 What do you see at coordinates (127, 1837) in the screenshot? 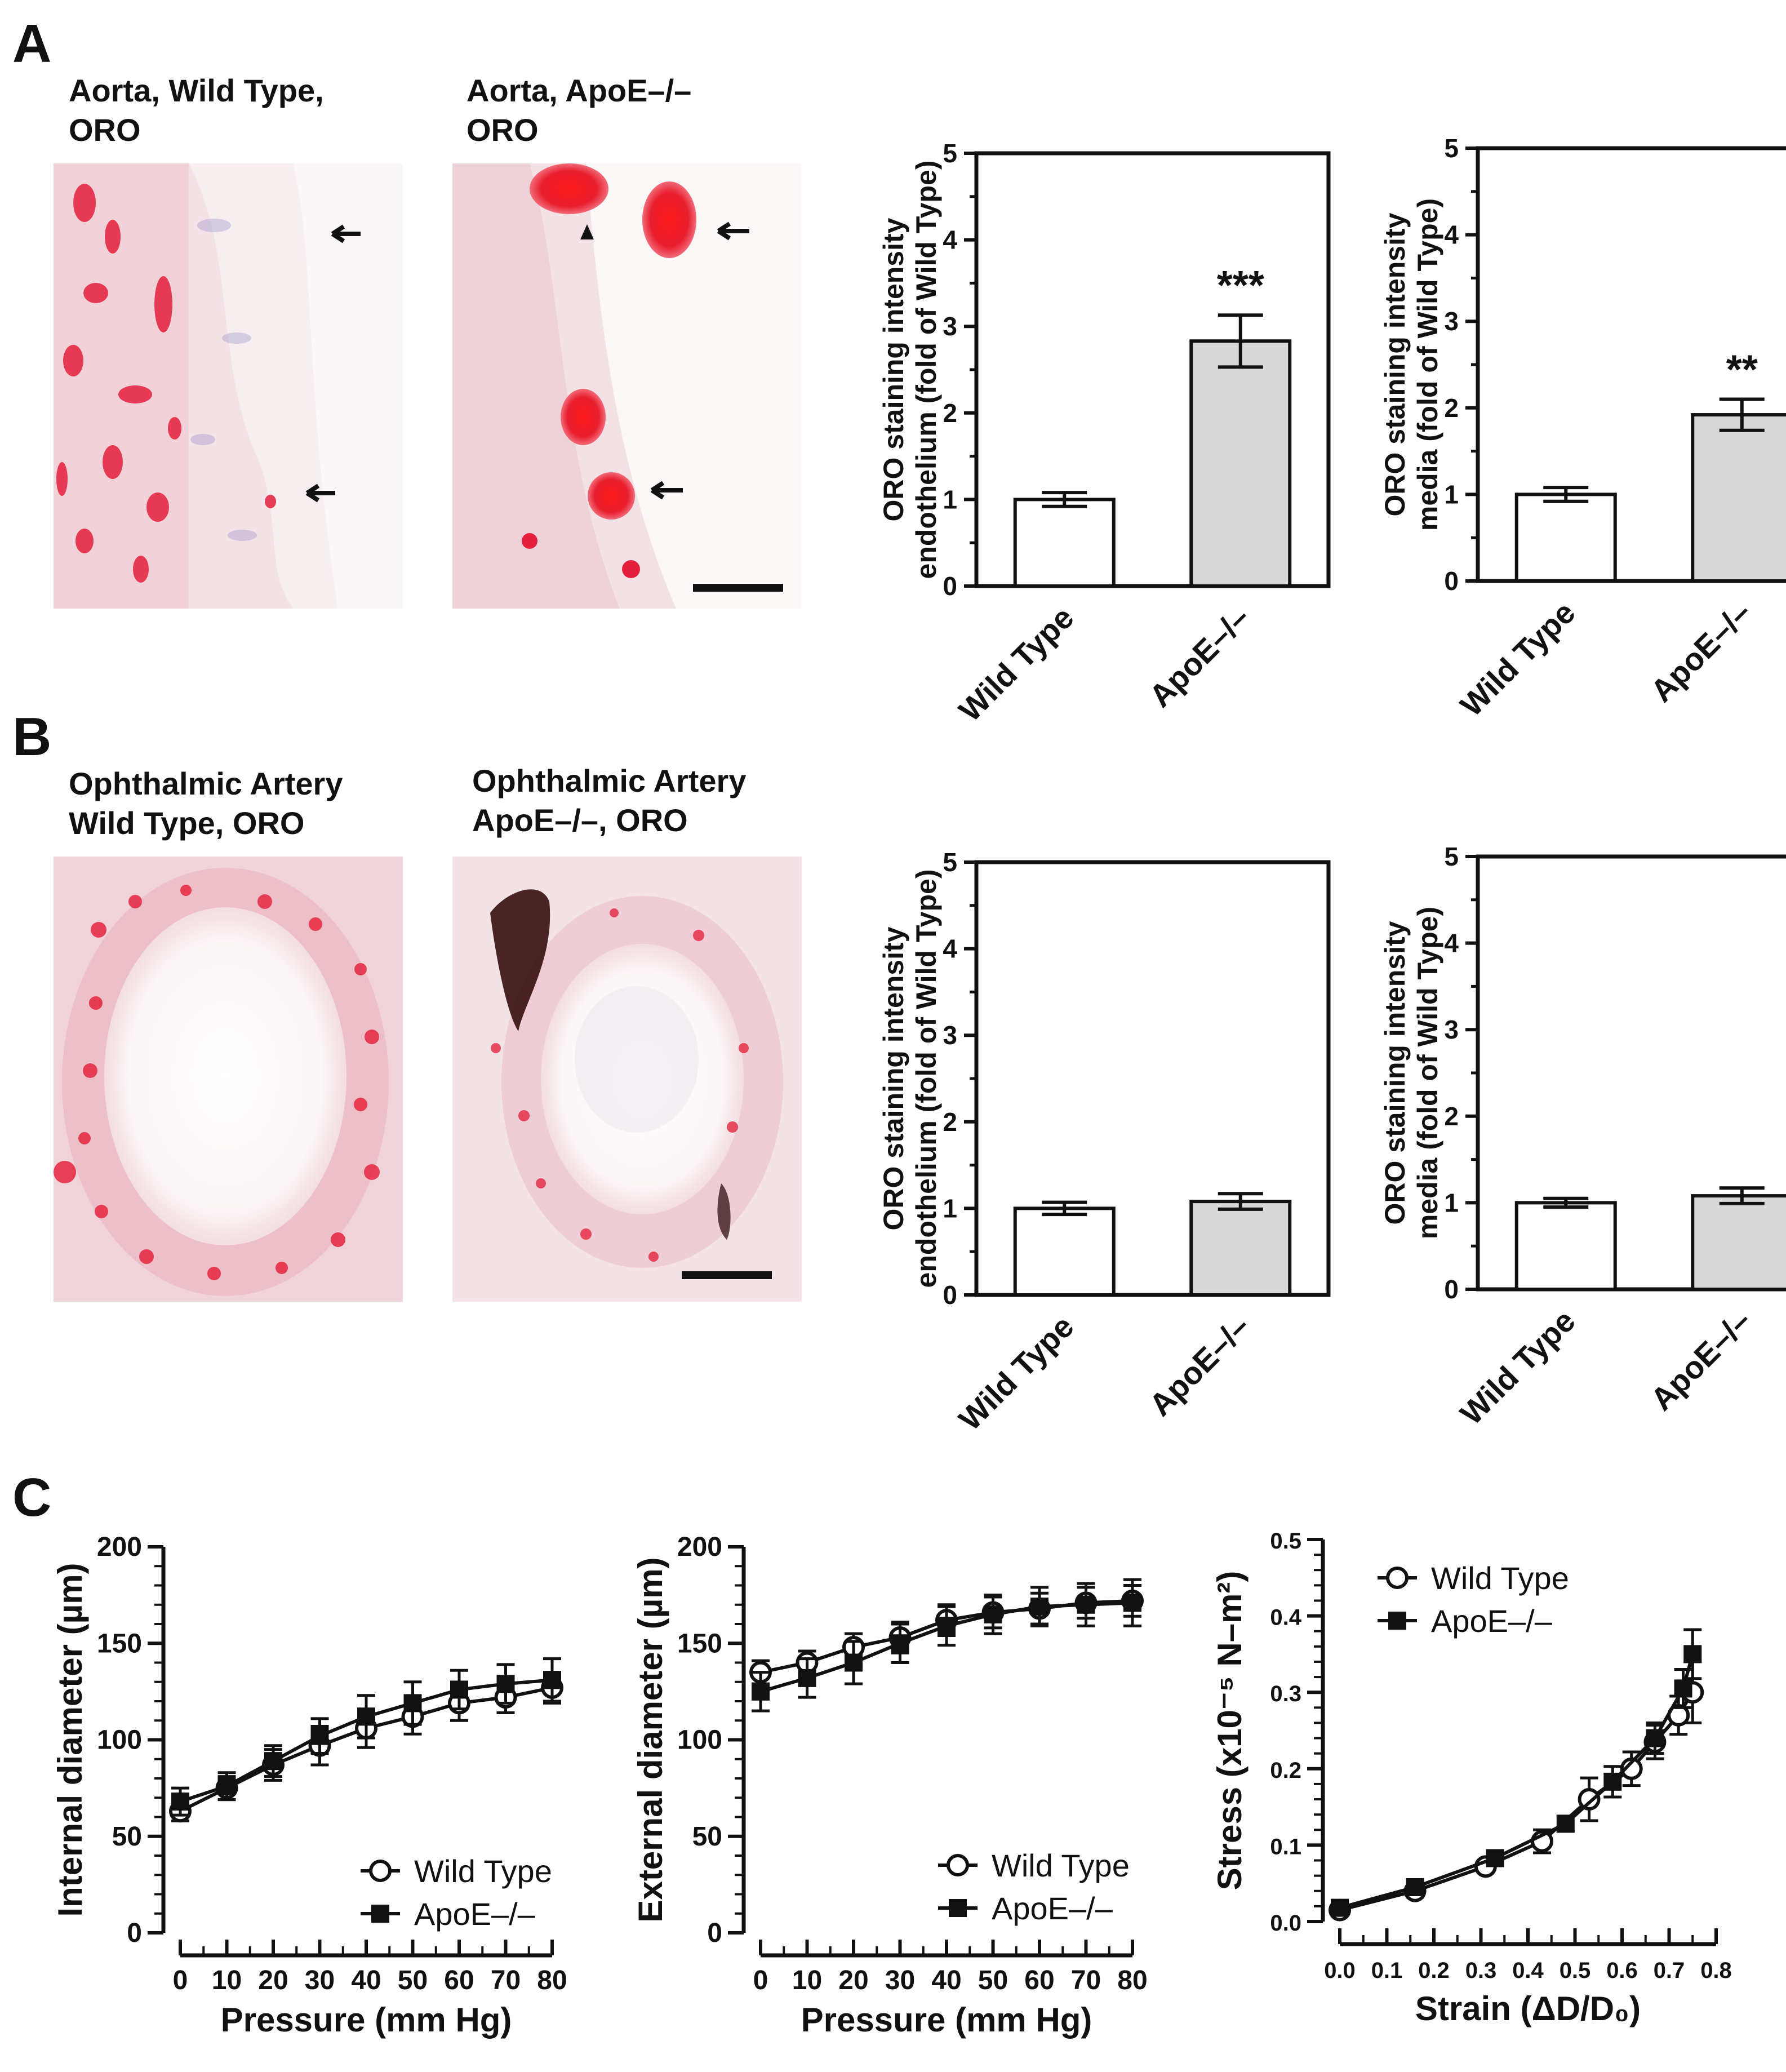
I see `y-tick-label: 50` at bounding box center [127, 1837].